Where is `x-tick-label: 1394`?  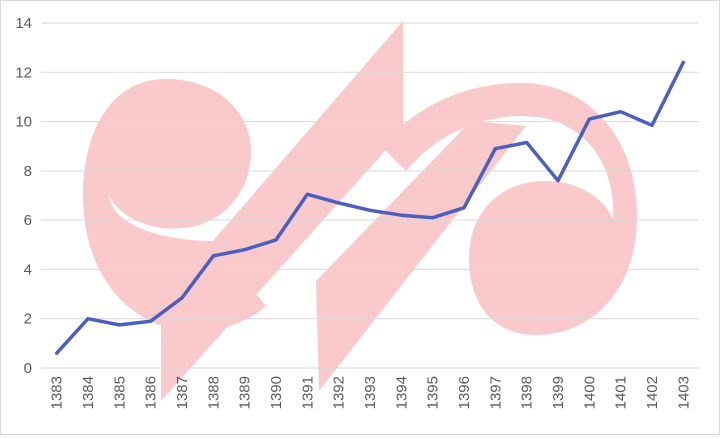 x-tick-label: 1394 is located at coordinates (401, 392).